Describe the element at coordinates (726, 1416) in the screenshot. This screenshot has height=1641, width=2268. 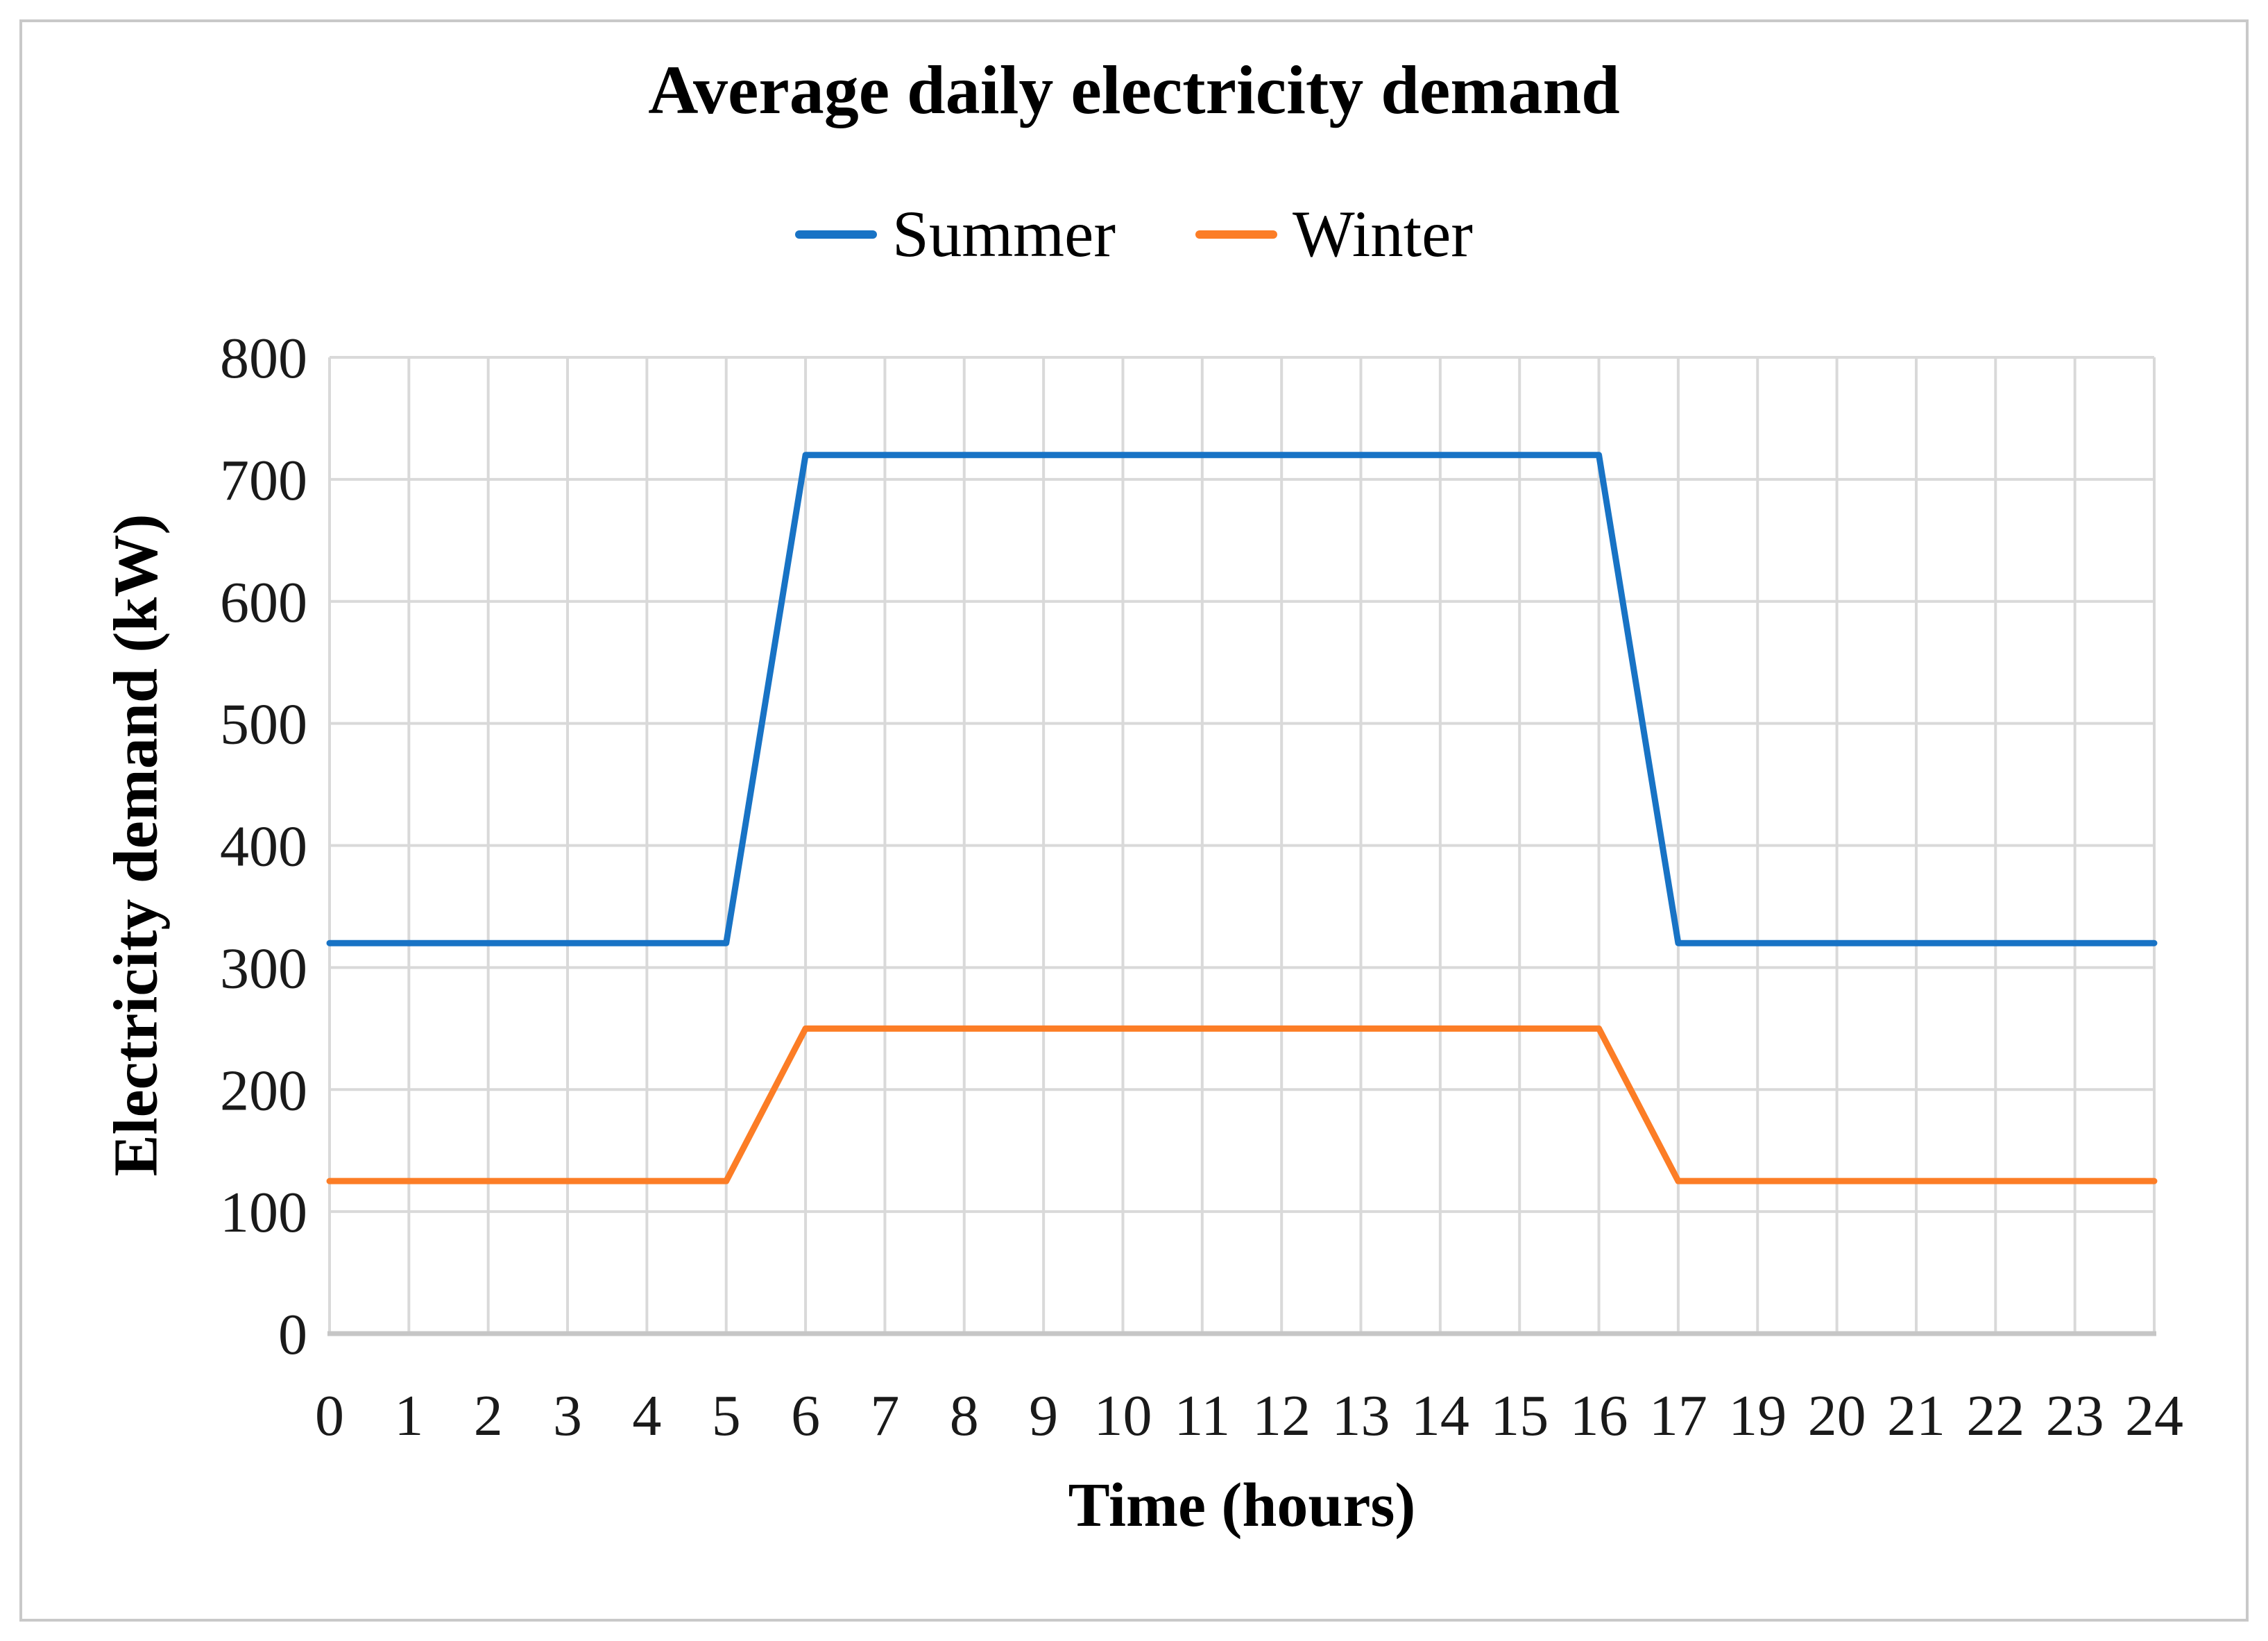
I see `x-tick-label: 5` at that location.